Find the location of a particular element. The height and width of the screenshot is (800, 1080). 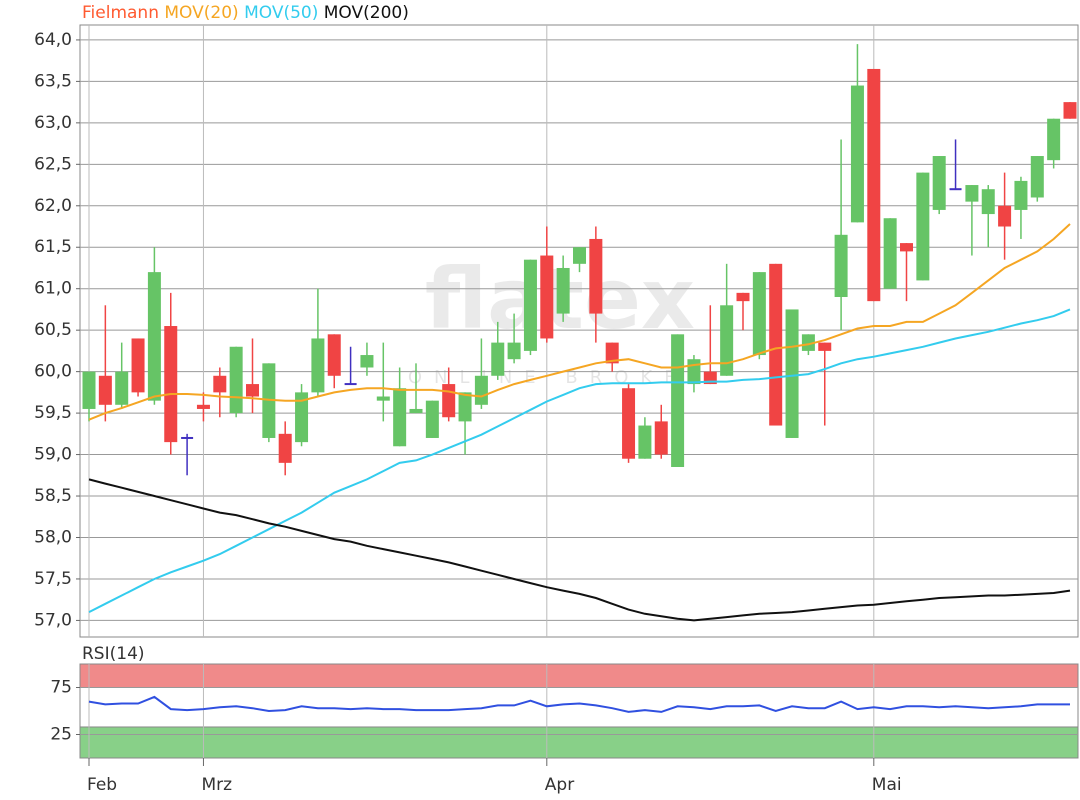

x-tick-label: Feb is located at coordinates (102, 785).